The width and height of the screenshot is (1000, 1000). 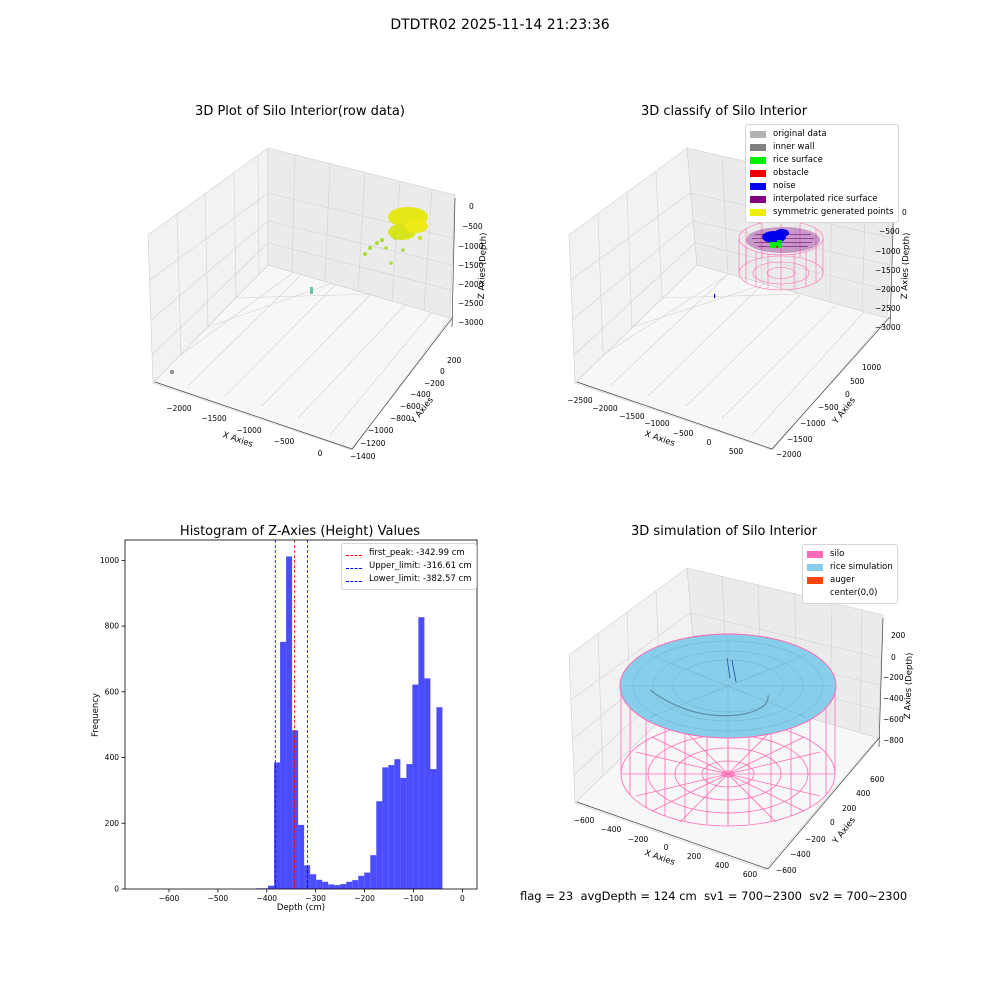 I want to click on p2-ztick: 0, so click(x=904, y=212).